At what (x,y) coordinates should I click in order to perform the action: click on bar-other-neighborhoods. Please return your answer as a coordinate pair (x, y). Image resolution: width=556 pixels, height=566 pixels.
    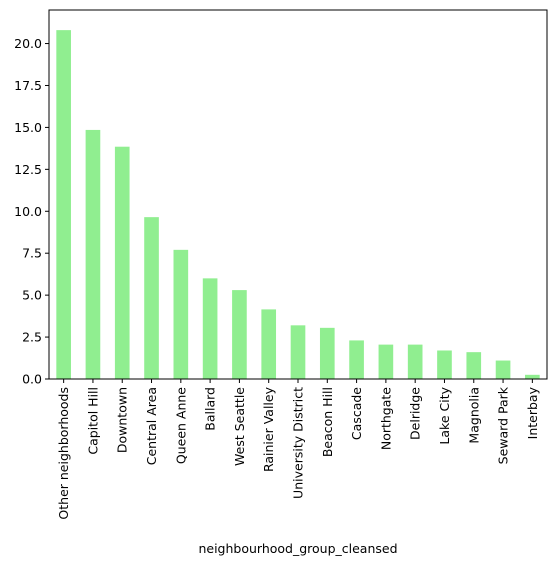
    Looking at the image, I should click on (63, 204).